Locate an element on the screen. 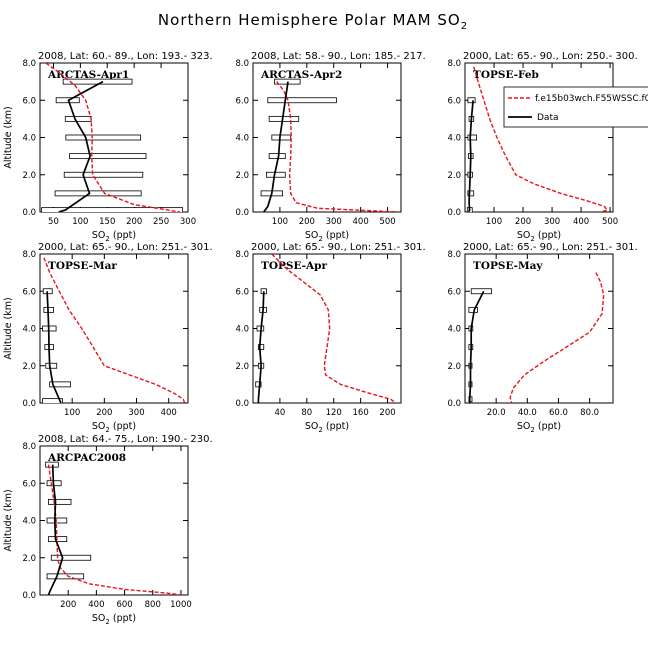 The image size is (648, 648). x-tick-label: 600 is located at coordinates (124, 605).